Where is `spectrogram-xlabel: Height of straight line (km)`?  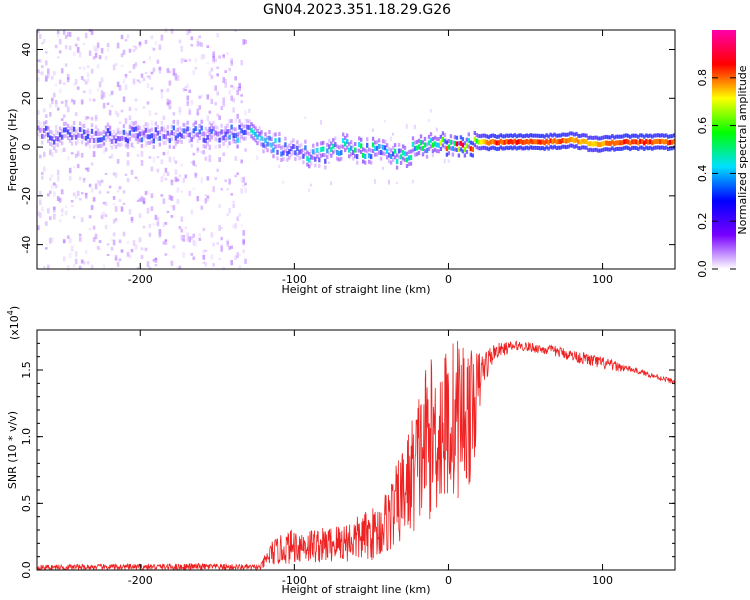
spectrogram-xlabel: Height of straight line (km) is located at coordinates (355, 289).